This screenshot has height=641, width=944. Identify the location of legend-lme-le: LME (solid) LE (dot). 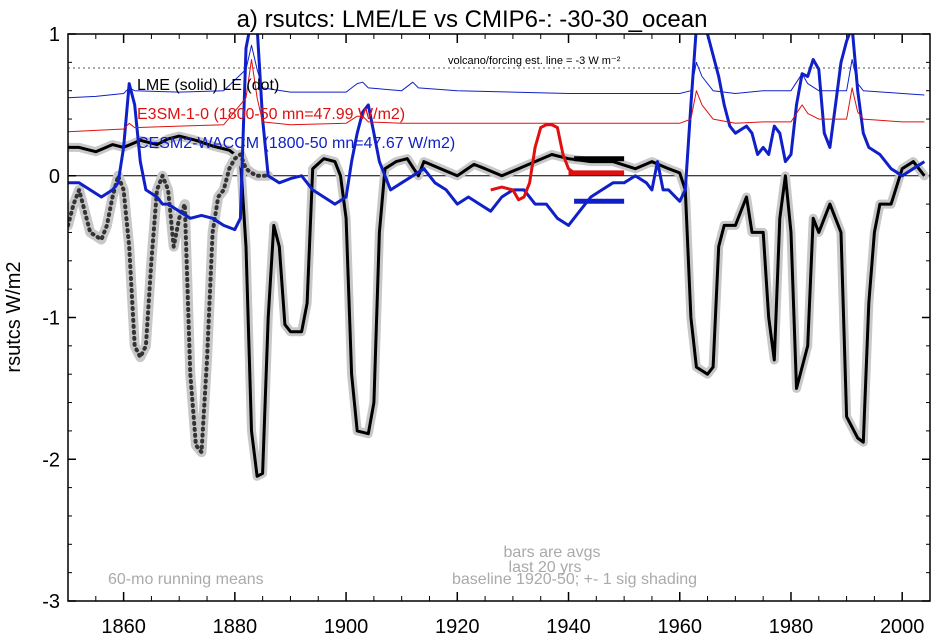
(208, 85).